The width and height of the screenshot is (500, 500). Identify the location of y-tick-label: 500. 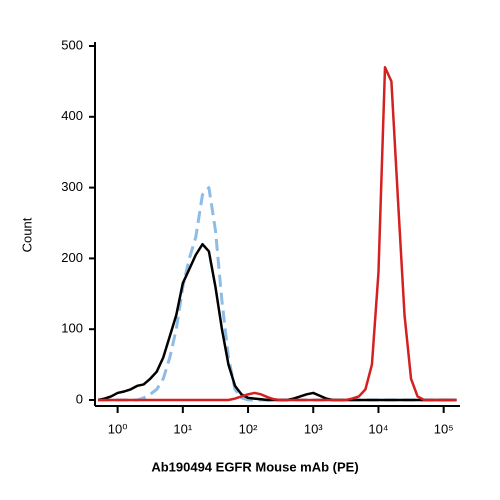
(72, 44).